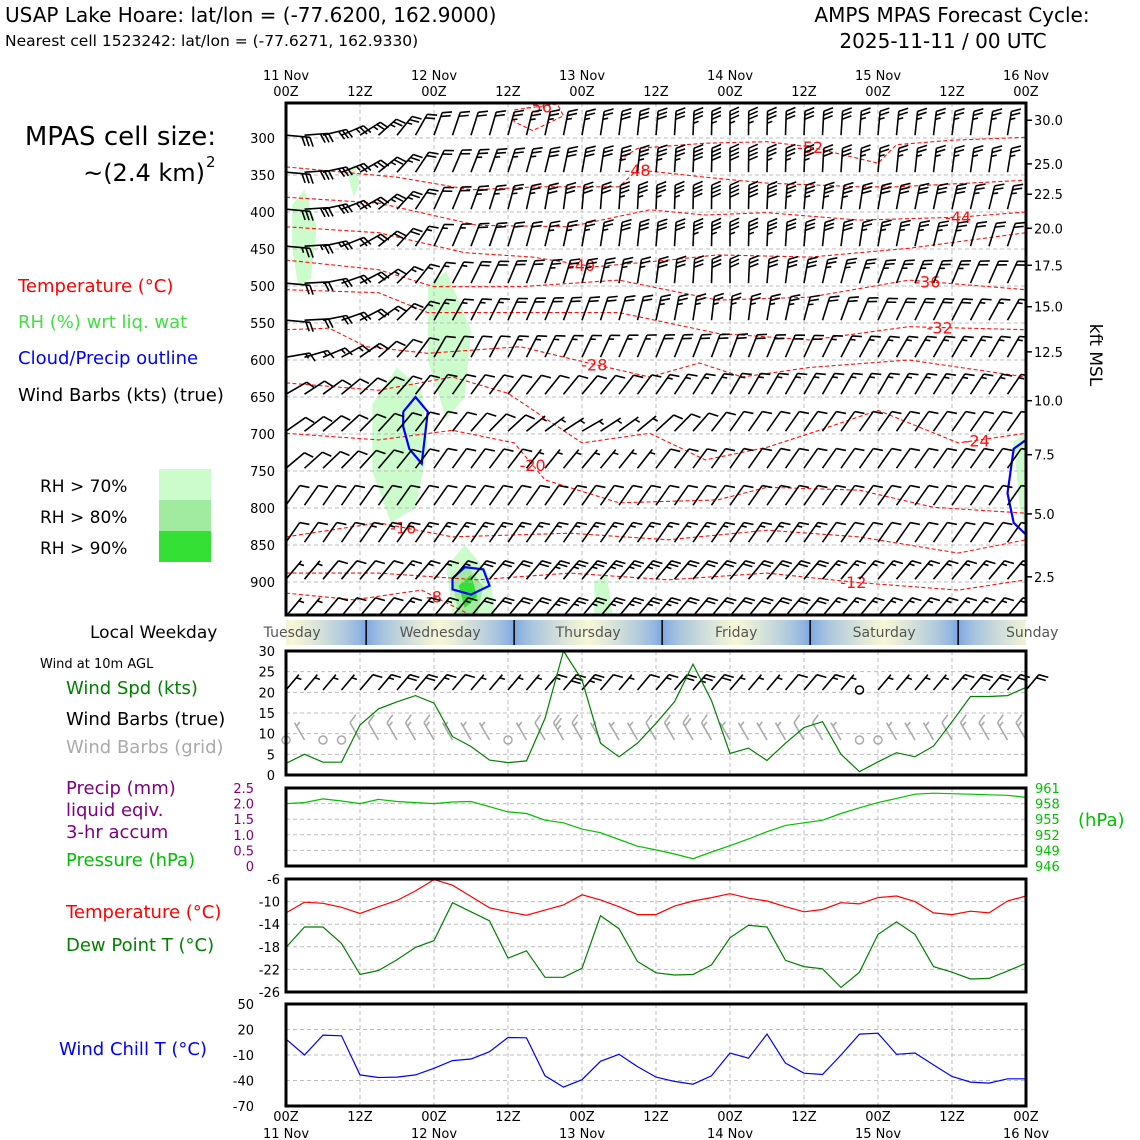 The height and width of the screenshot is (1140, 1140). What do you see at coordinates (804, 1117) in the screenshot?
I see `bottom-hour-label: 12Z` at bounding box center [804, 1117].